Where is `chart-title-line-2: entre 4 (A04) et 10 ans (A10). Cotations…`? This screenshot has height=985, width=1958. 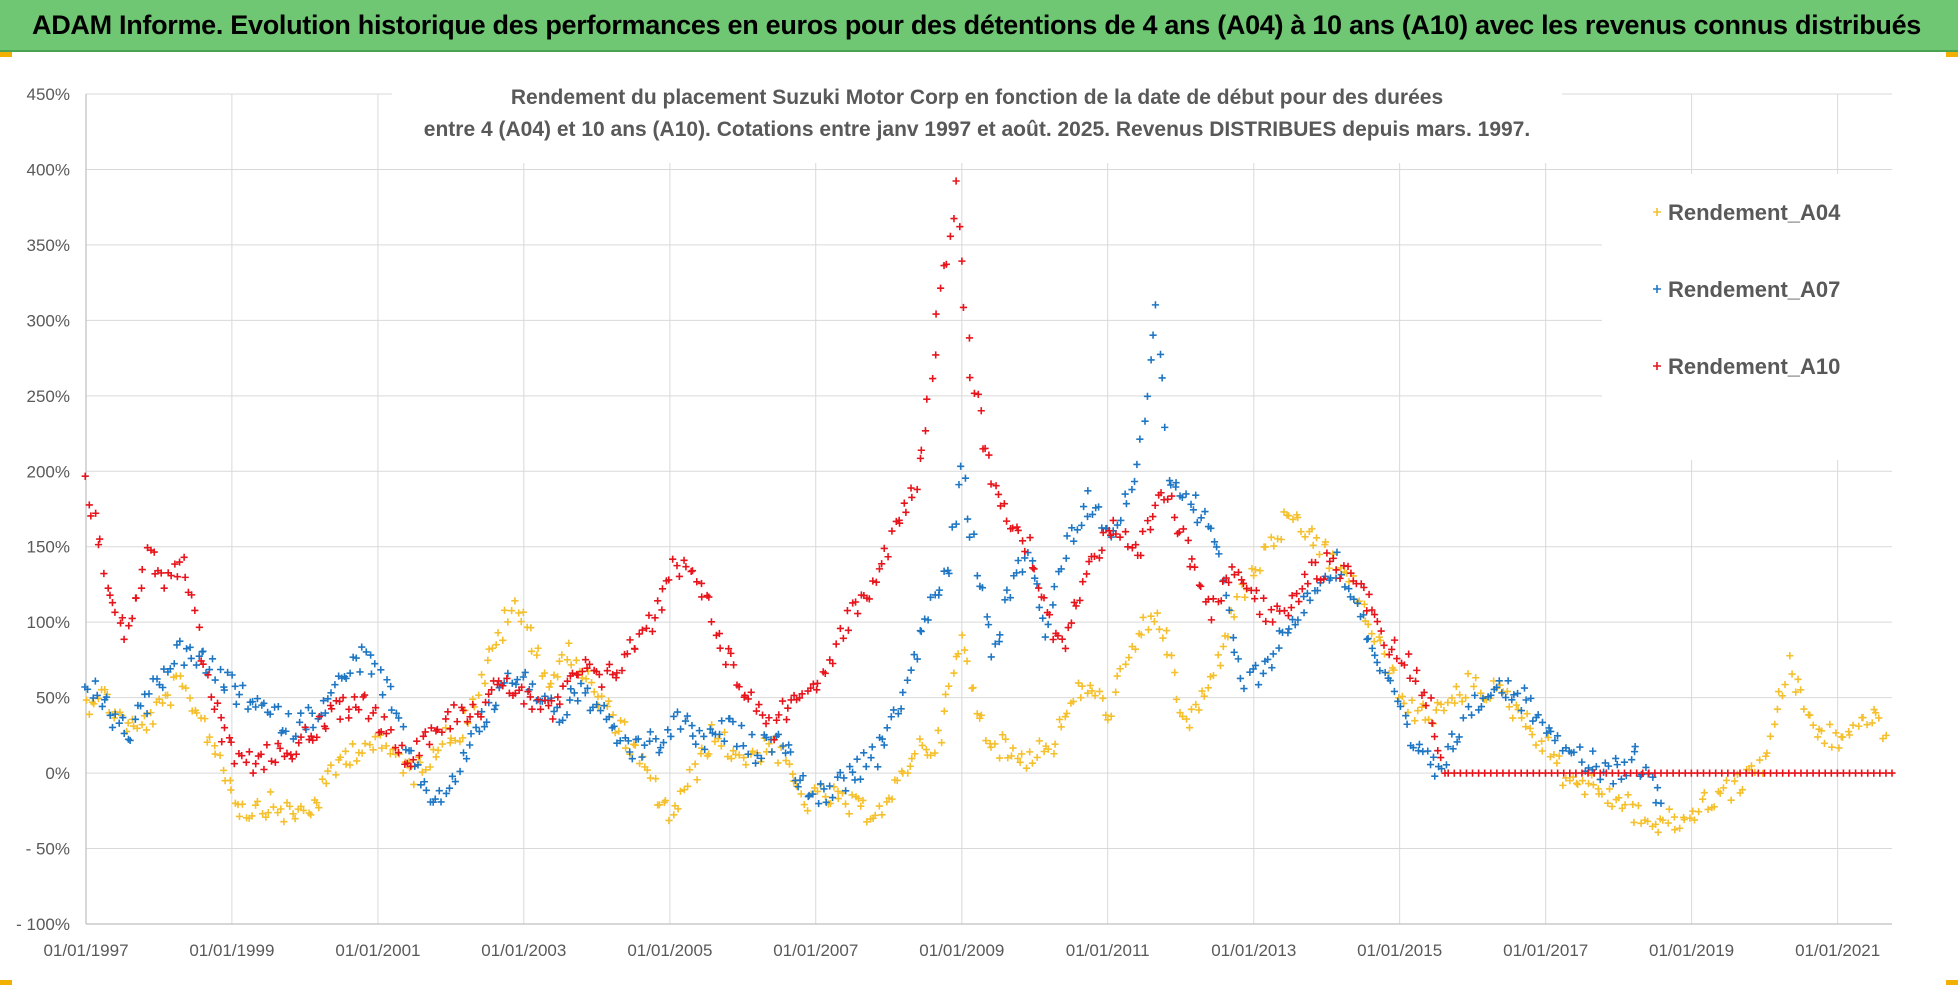 chart-title-line-2: entre 4 (A04) et 10 ans (A10). Cotations… is located at coordinates (977, 129).